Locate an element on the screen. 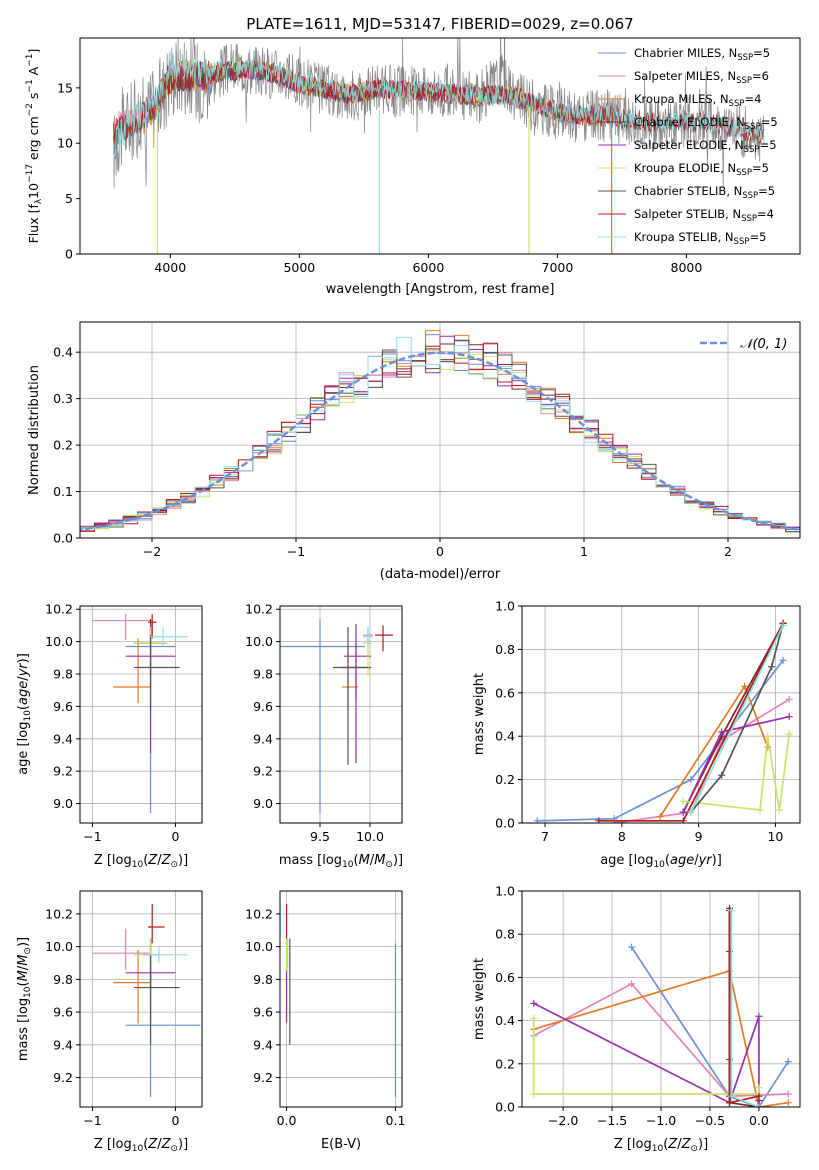 This screenshot has width=819, height=1170. residuals-legend: 𝒩(0, 1) is located at coordinates (743, 344).